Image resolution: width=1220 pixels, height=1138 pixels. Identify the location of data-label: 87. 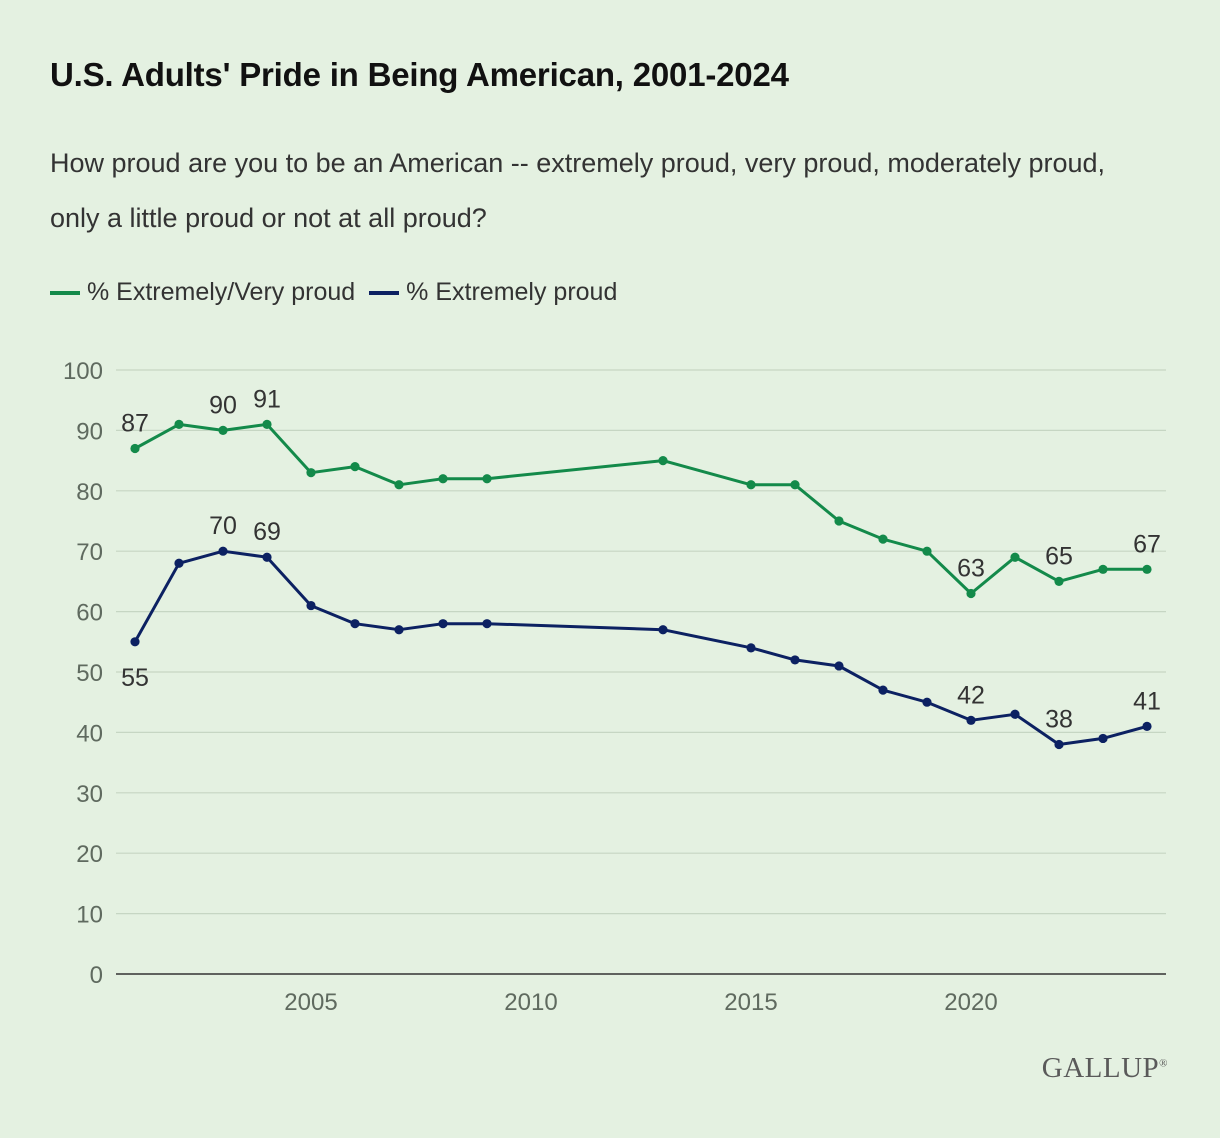
(135, 424).